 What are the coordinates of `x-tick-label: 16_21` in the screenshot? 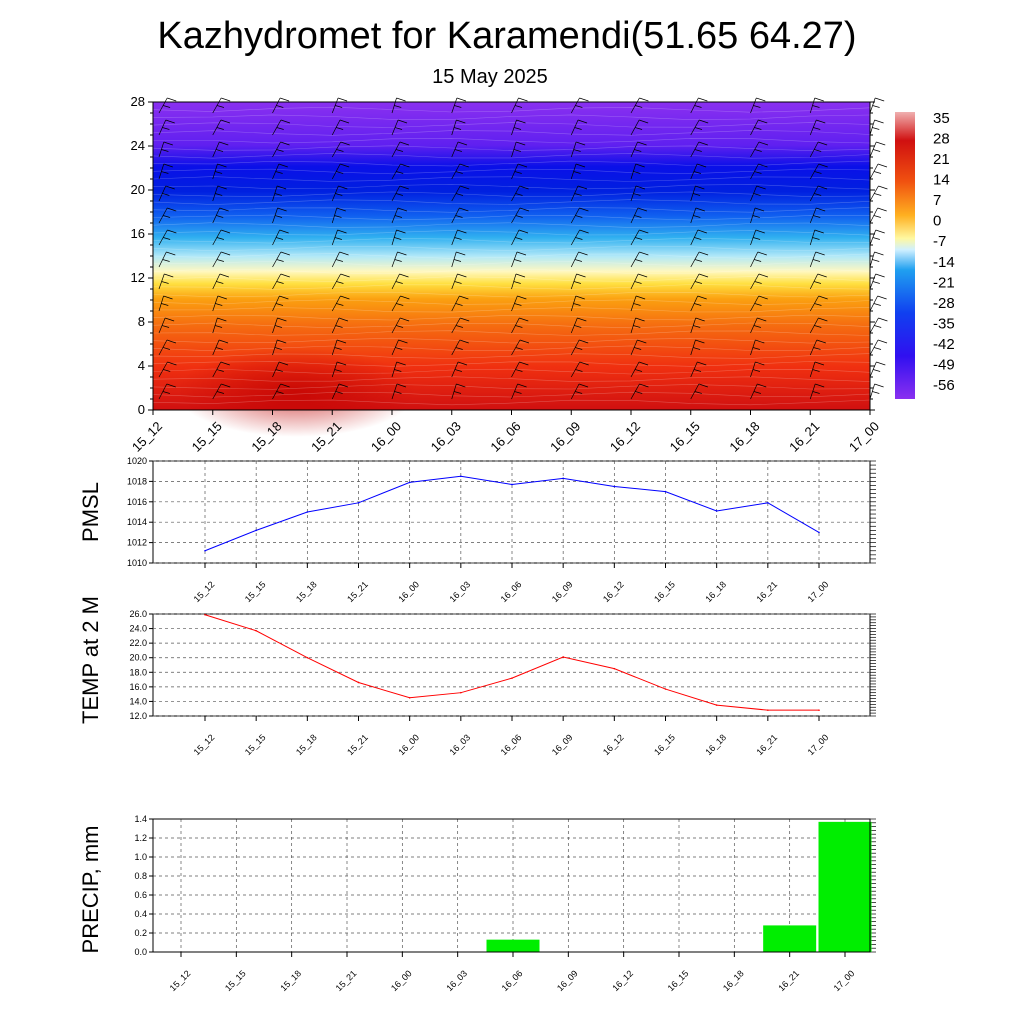 It's located at (788, 980).